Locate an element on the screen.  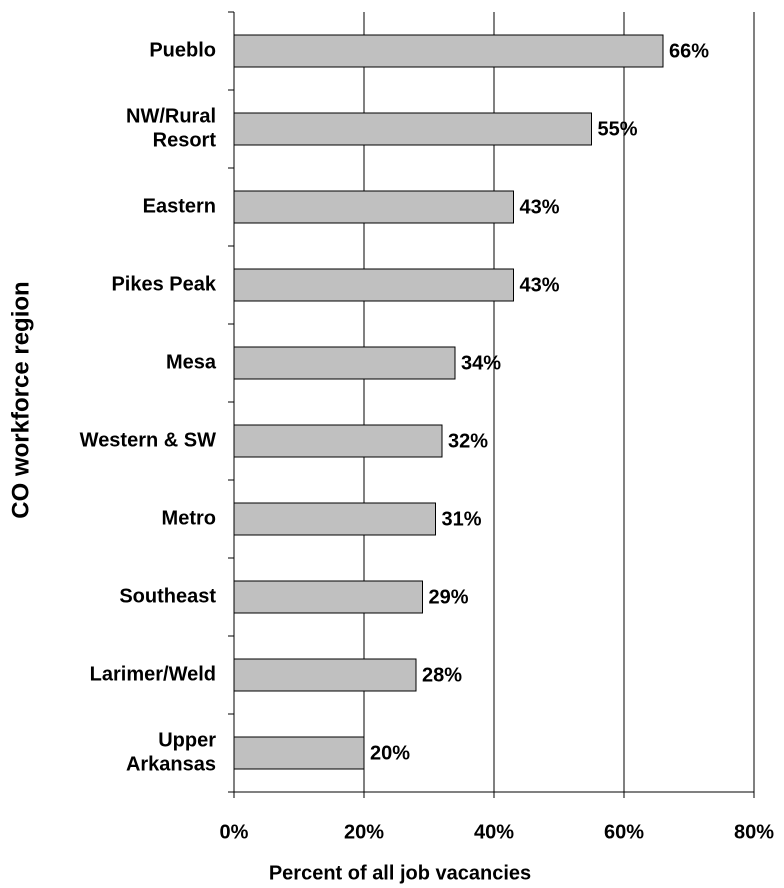
y-tick-label: Western & SW is located at coordinates (148, 440).